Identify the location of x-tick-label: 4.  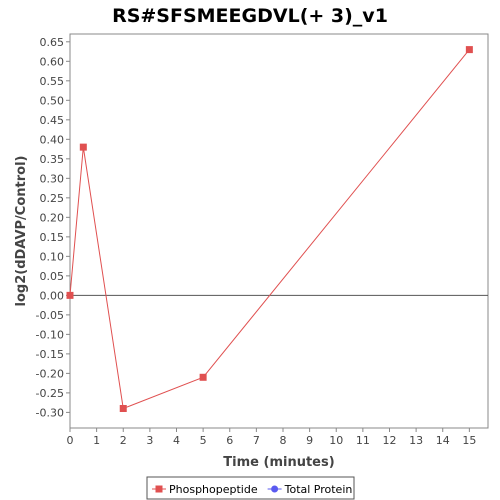
(176, 440).